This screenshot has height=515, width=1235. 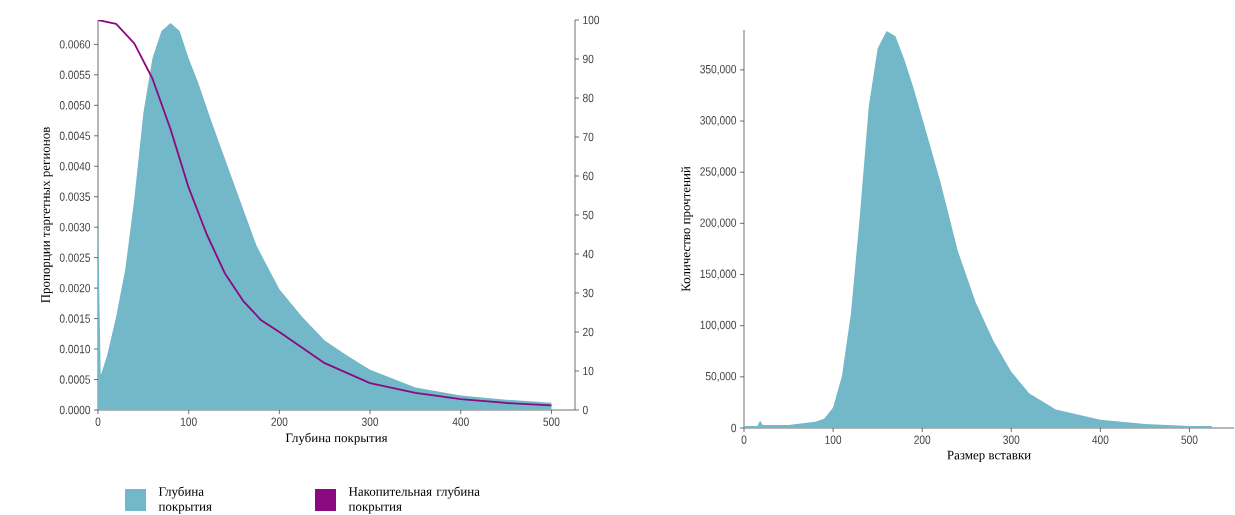 What do you see at coordinates (588, 215) in the screenshot?
I see `y2-tick-label: 50` at bounding box center [588, 215].